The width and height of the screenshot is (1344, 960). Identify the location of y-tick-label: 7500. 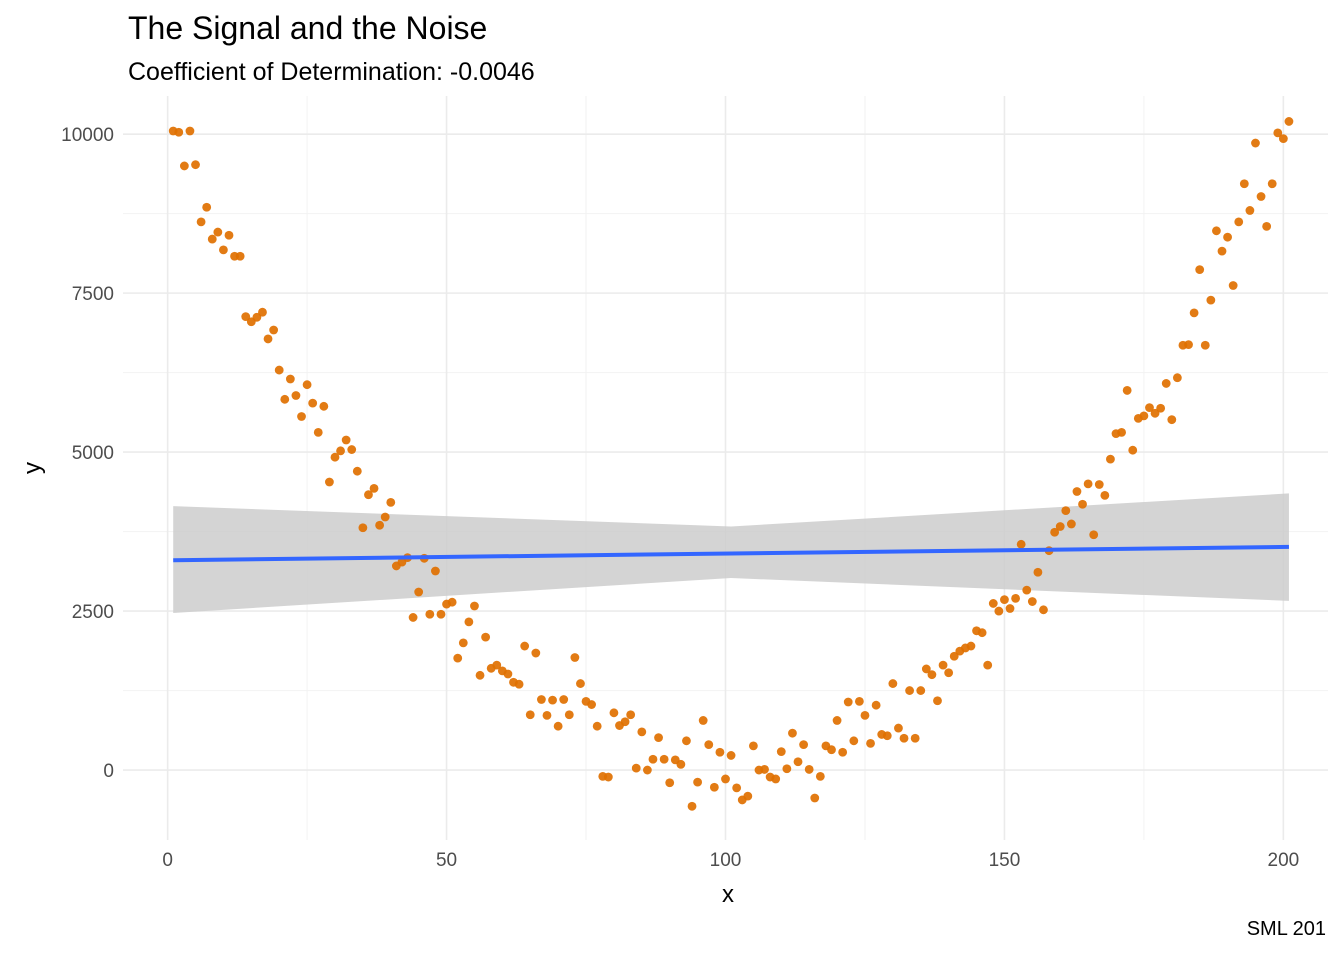
(93, 294).